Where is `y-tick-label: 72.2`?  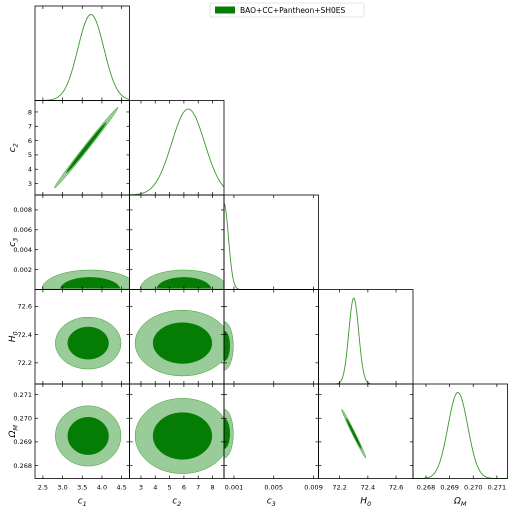 y-tick-label: 72.2 is located at coordinates (25, 363).